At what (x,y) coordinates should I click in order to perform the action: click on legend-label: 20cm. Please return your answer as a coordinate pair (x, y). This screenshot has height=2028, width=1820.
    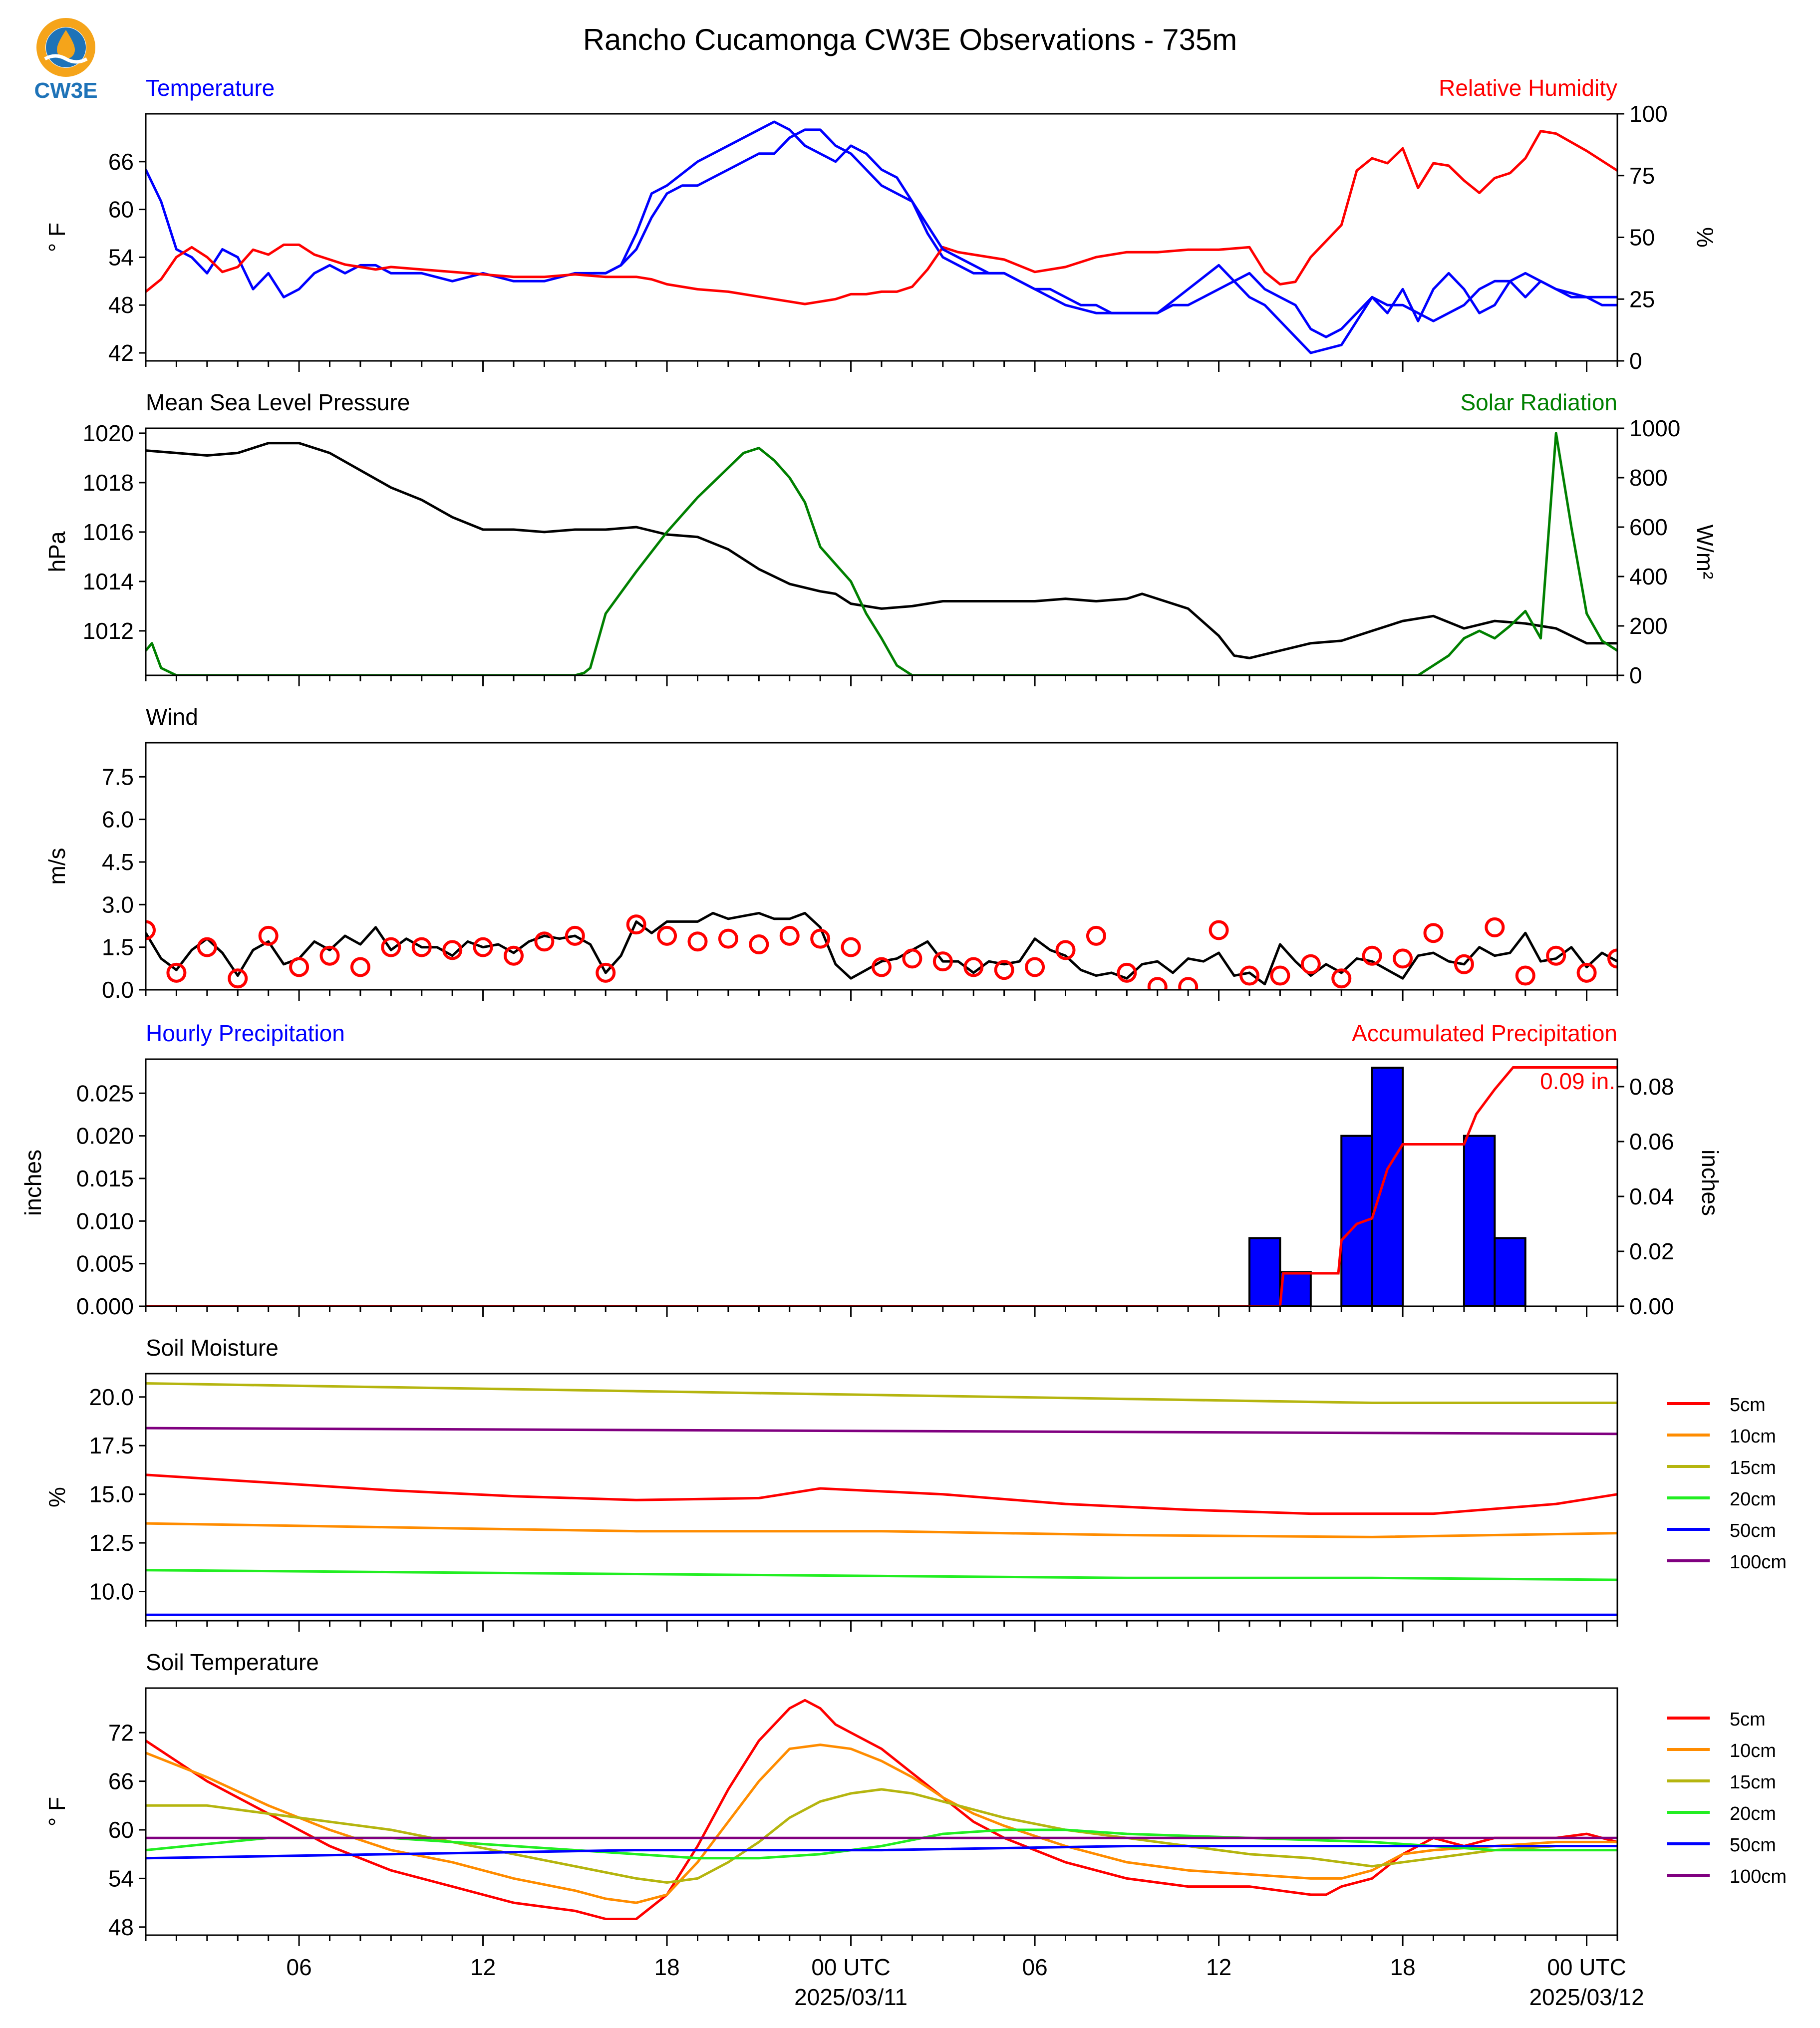
    Looking at the image, I should click on (1753, 1499).